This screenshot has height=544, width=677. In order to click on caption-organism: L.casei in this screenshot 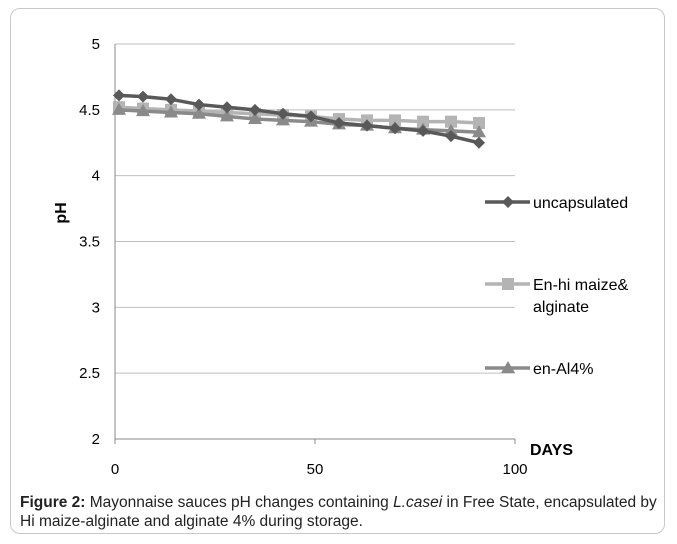, I will do `click(418, 502)`.